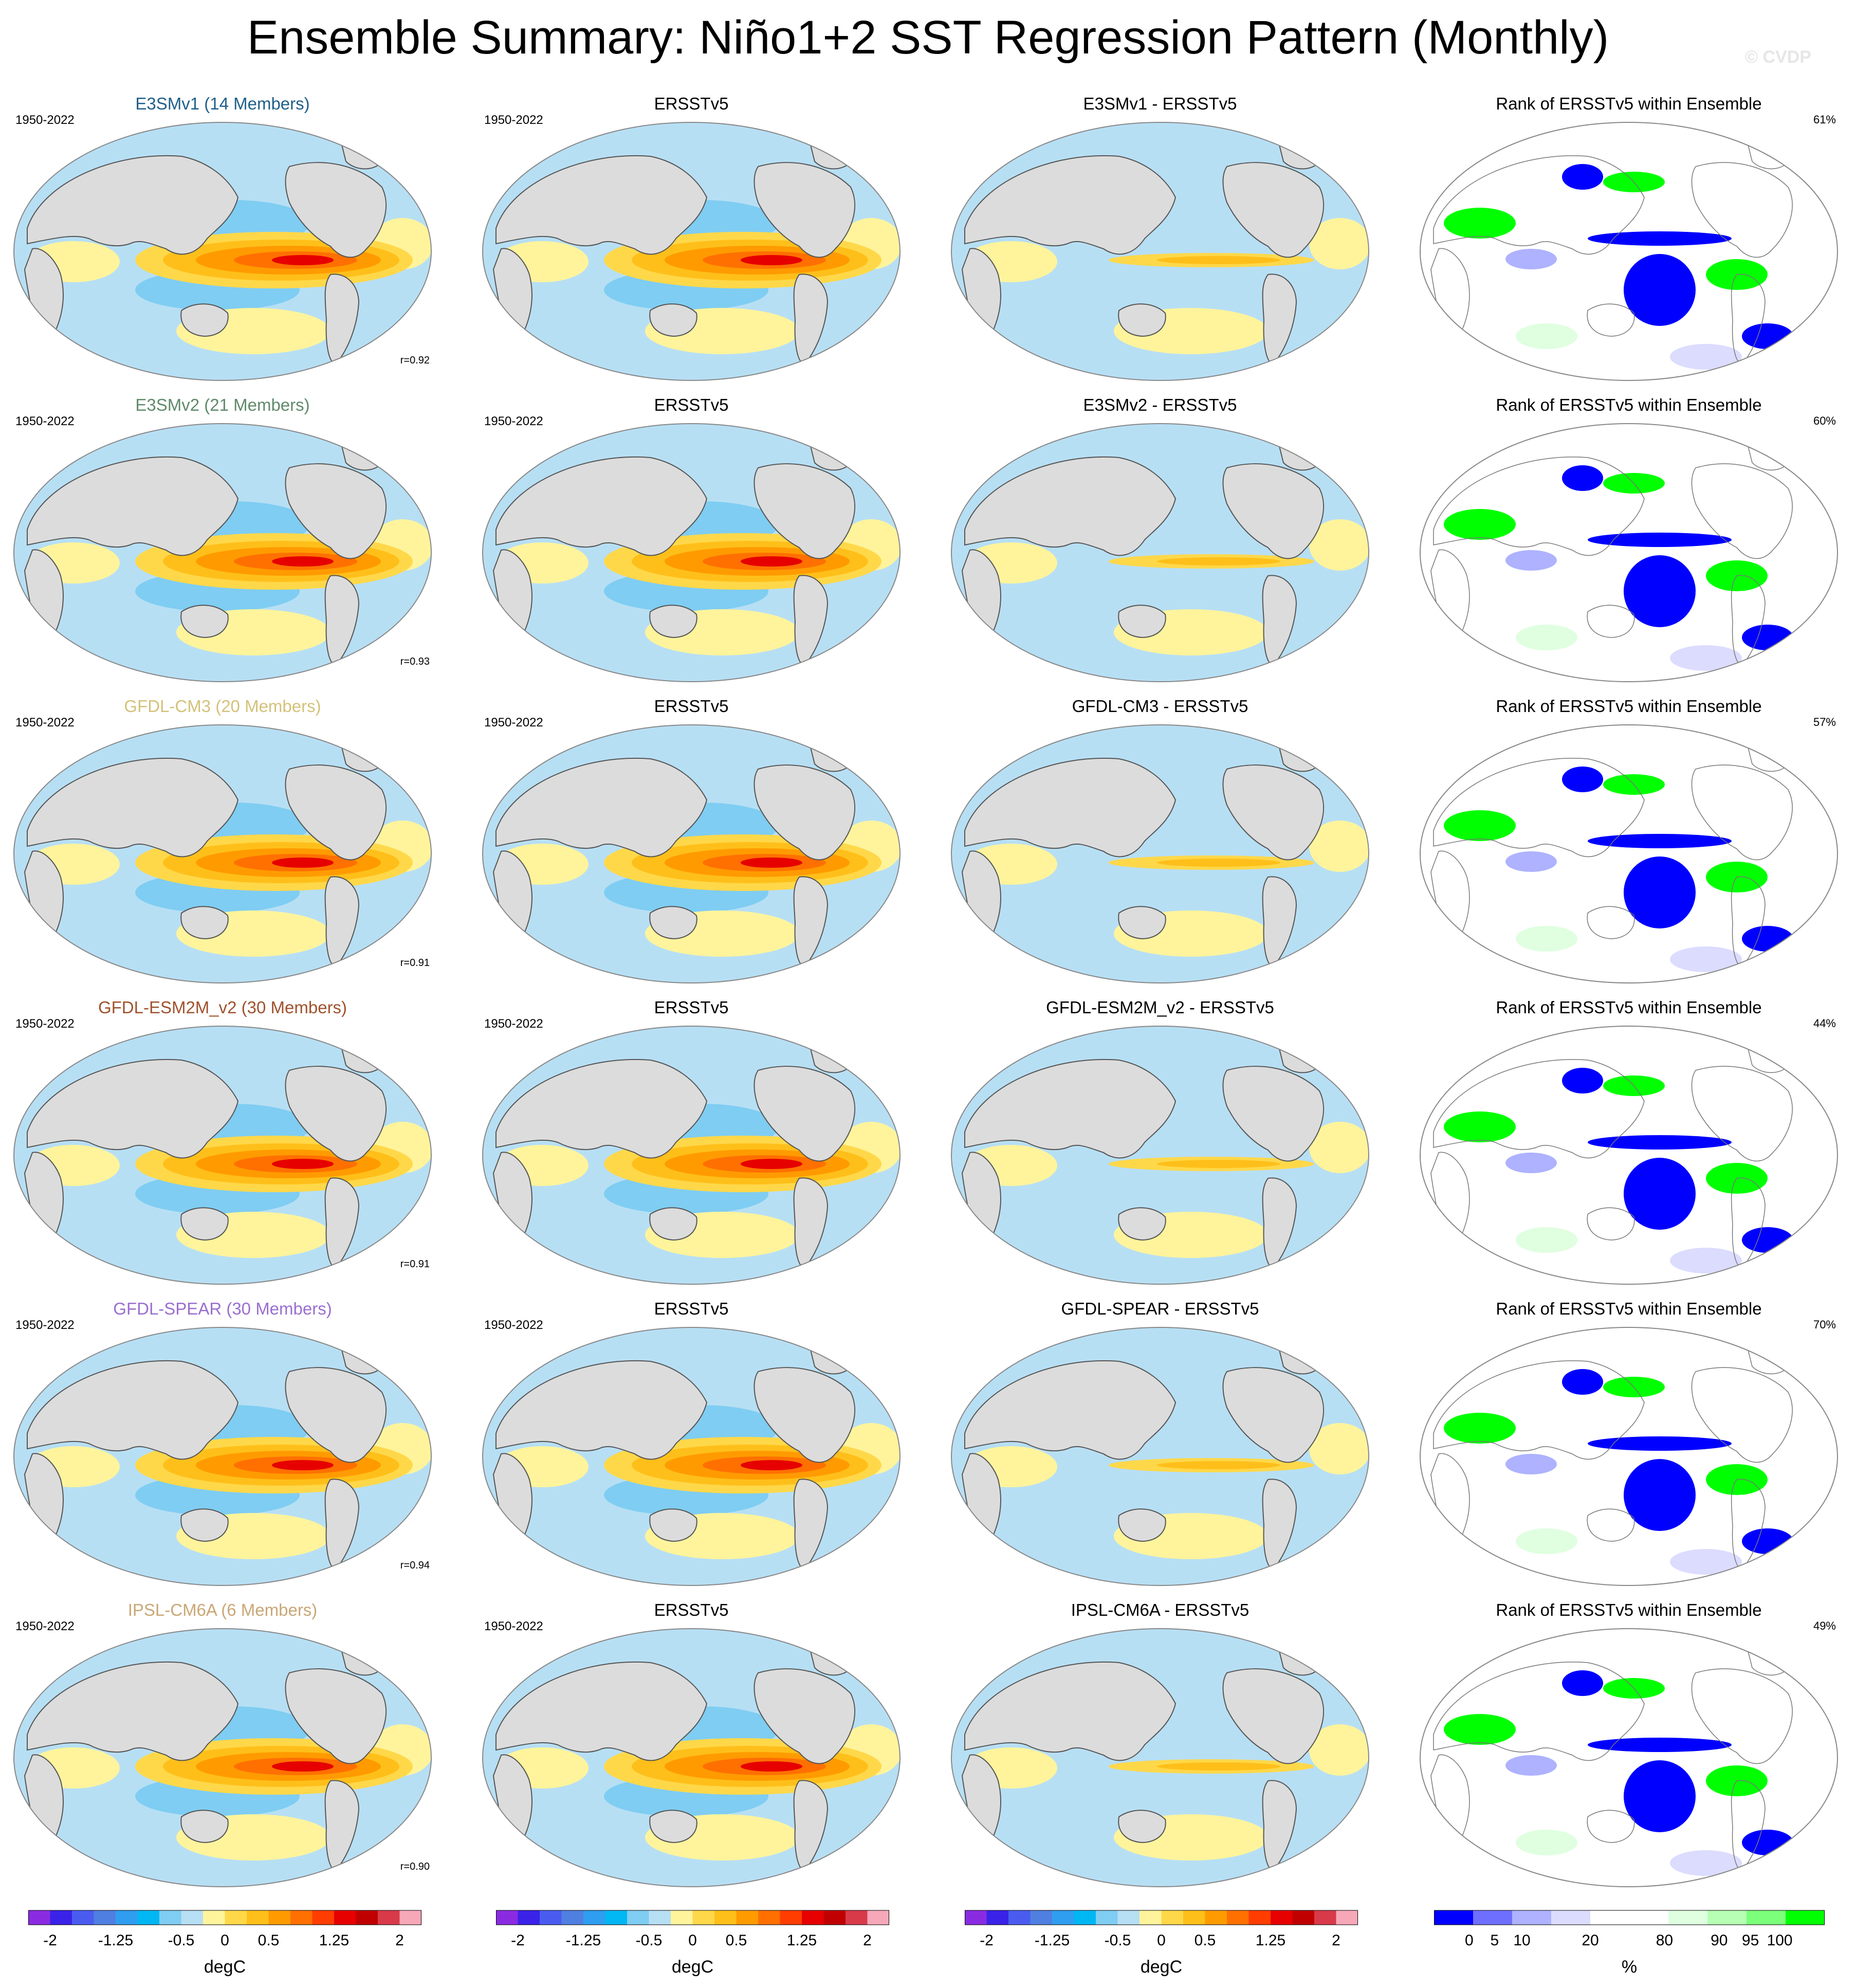 The height and width of the screenshot is (1988, 1856). What do you see at coordinates (1494, 1940) in the screenshot?
I see `colorbar-tick-label: 5` at bounding box center [1494, 1940].